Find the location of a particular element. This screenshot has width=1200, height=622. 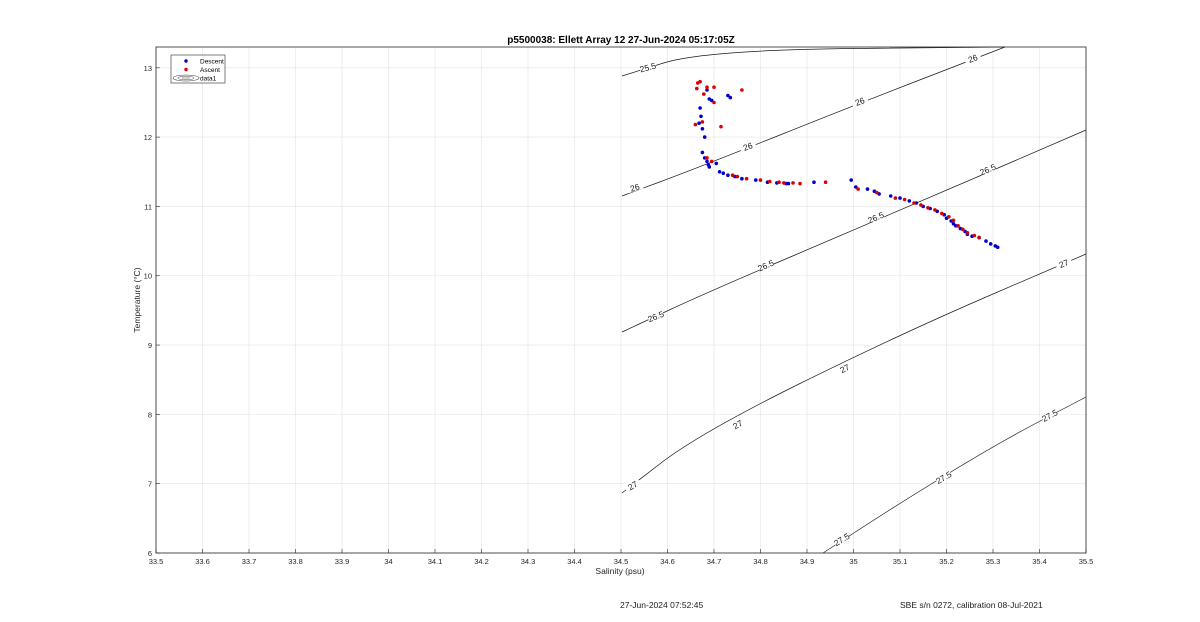

x-tick-label: 34 is located at coordinates (388, 561).